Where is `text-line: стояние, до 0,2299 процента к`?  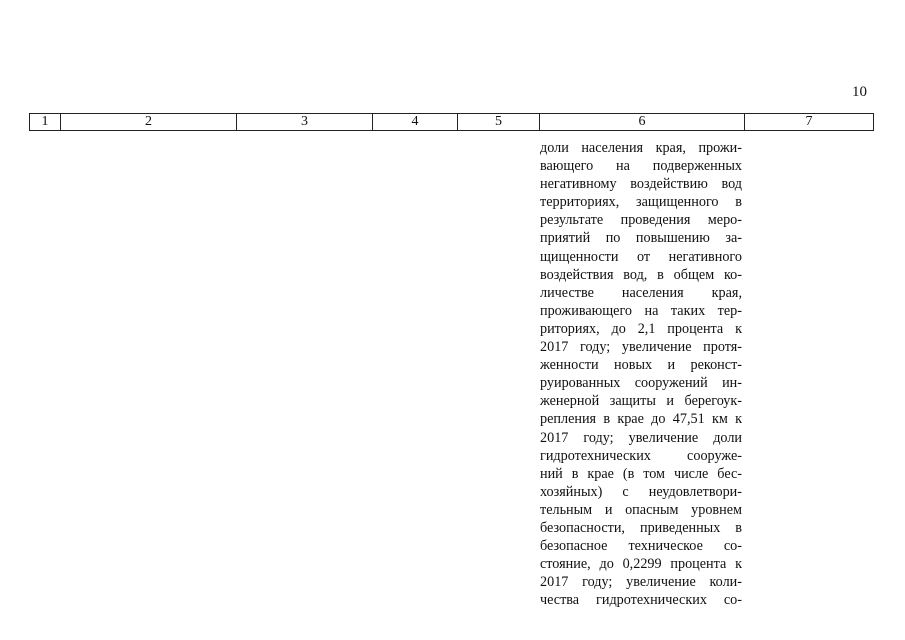 text-line: стояние, до 0,2299 процента к is located at coordinates (641, 564).